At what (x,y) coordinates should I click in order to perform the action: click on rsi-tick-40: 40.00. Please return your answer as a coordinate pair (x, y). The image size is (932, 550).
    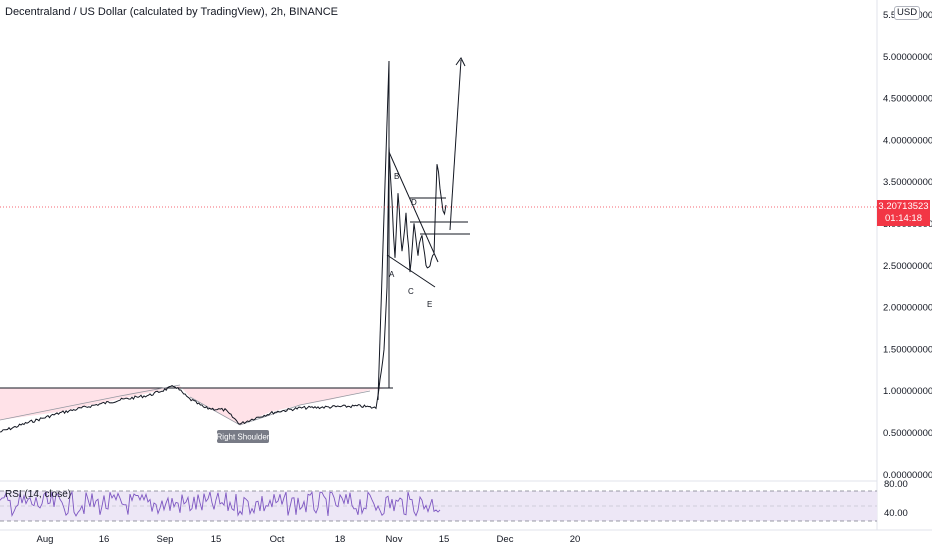
    Looking at the image, I should click on (896, 513).